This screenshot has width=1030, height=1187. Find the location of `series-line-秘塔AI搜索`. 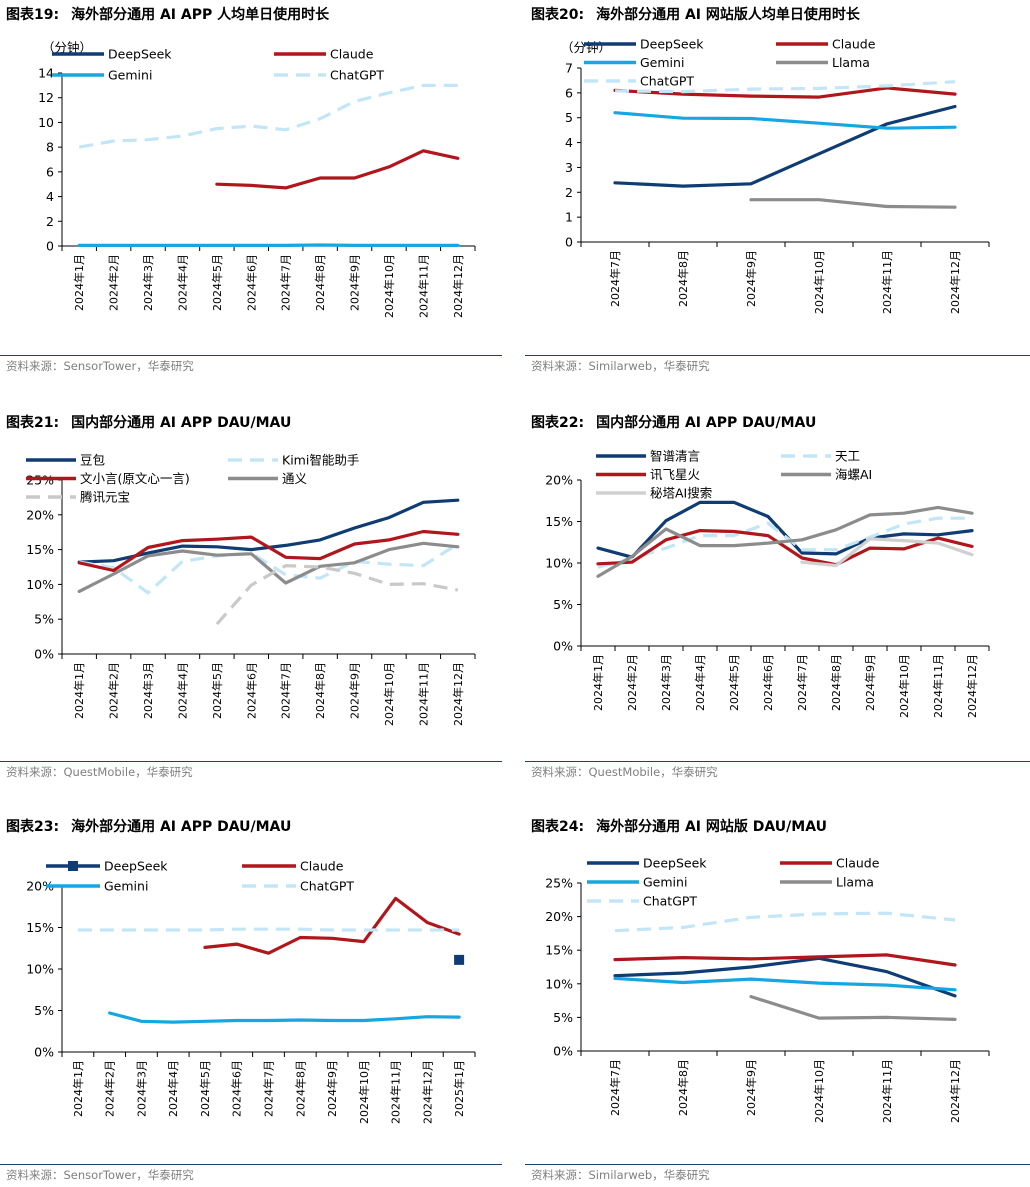

series-line-秘塔AI搜索 is located at coordinates (887, 552).